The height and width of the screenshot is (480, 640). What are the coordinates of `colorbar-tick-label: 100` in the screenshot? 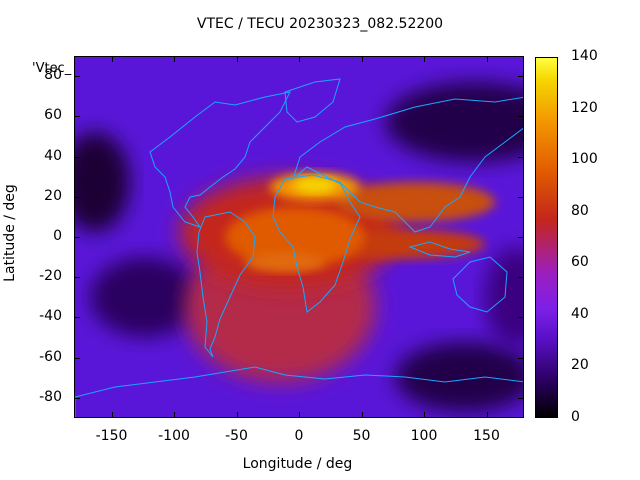 It's located at (584, 159).